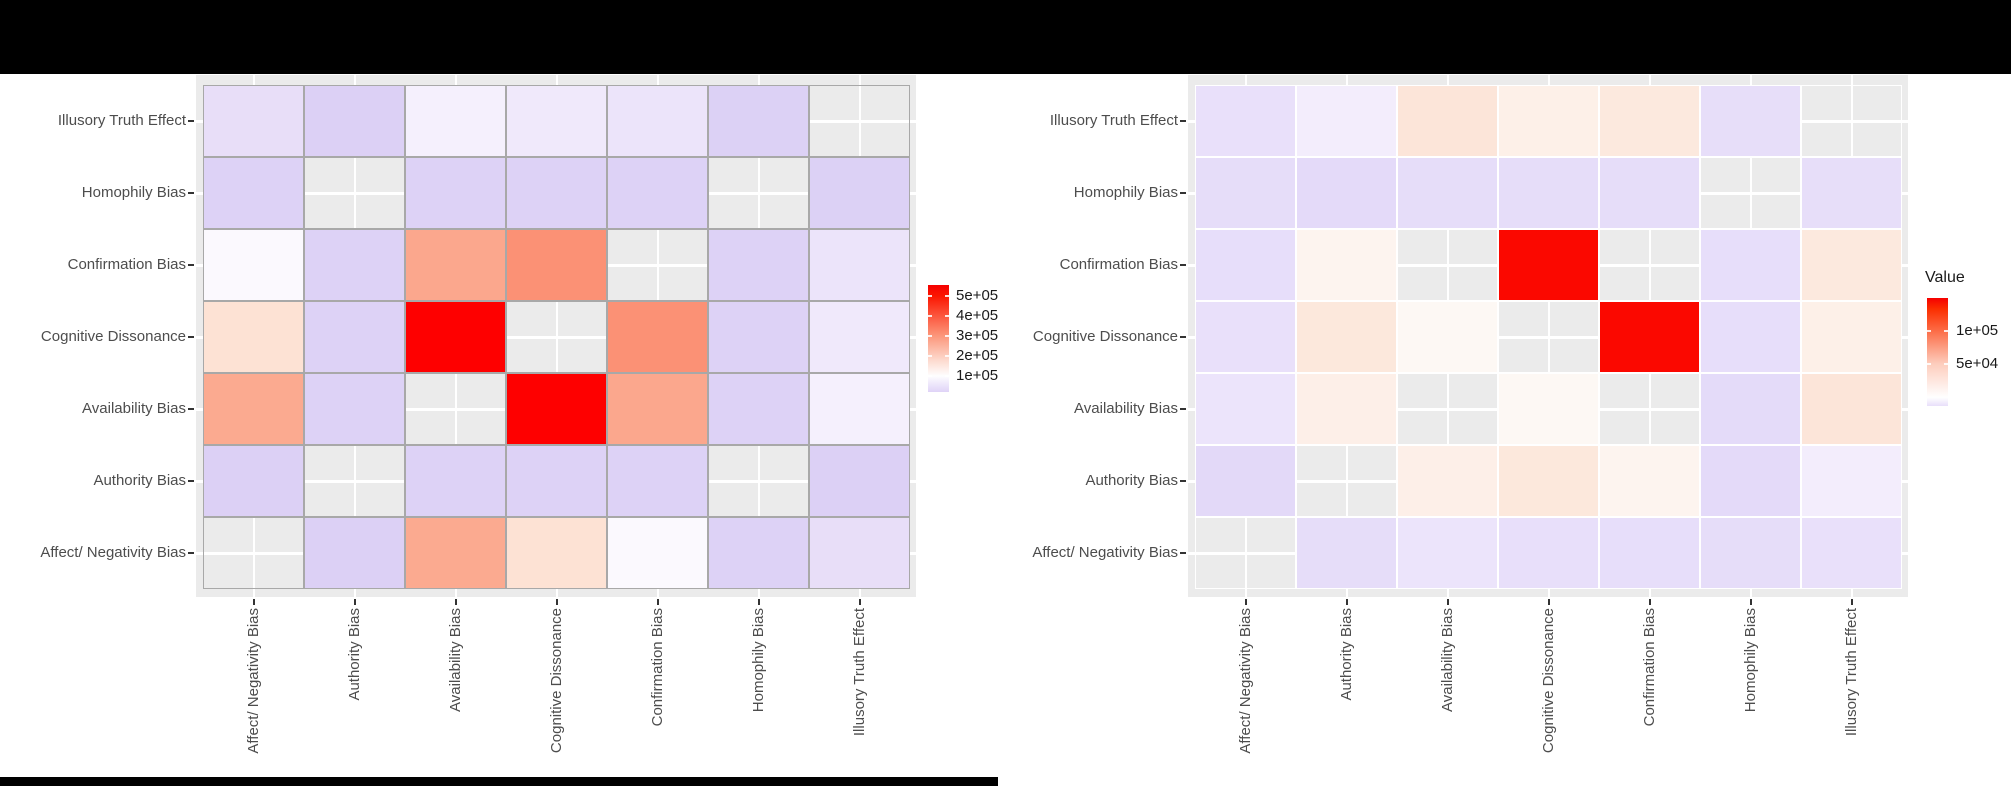 The width and height of the screenshot is (2011, 786). I want to click on top-black-bar, so click(1005, 37).